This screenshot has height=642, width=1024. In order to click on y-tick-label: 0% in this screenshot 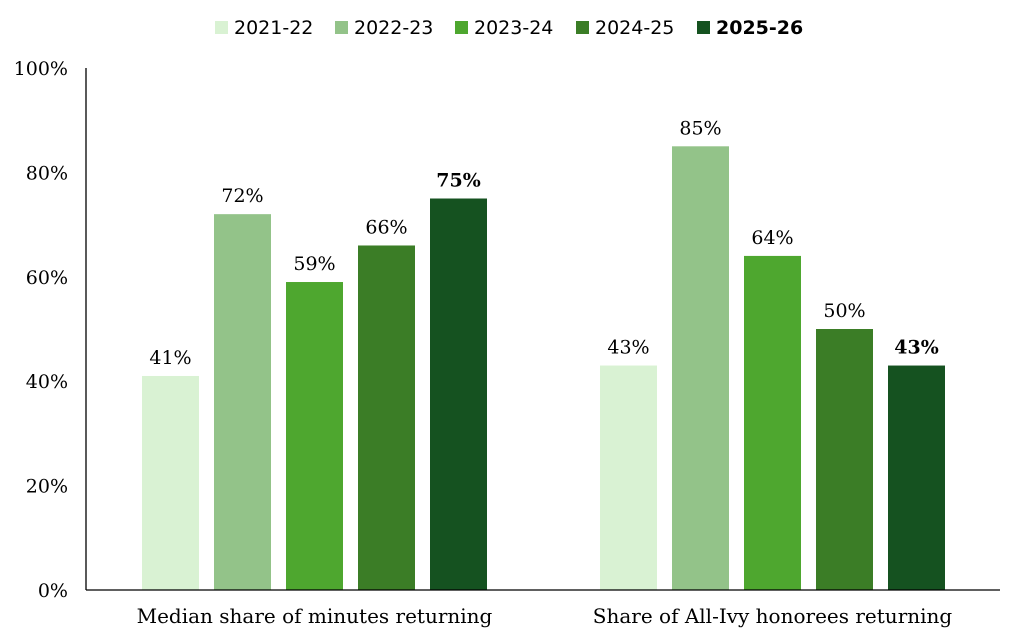, I will do `click(53, 591)`.